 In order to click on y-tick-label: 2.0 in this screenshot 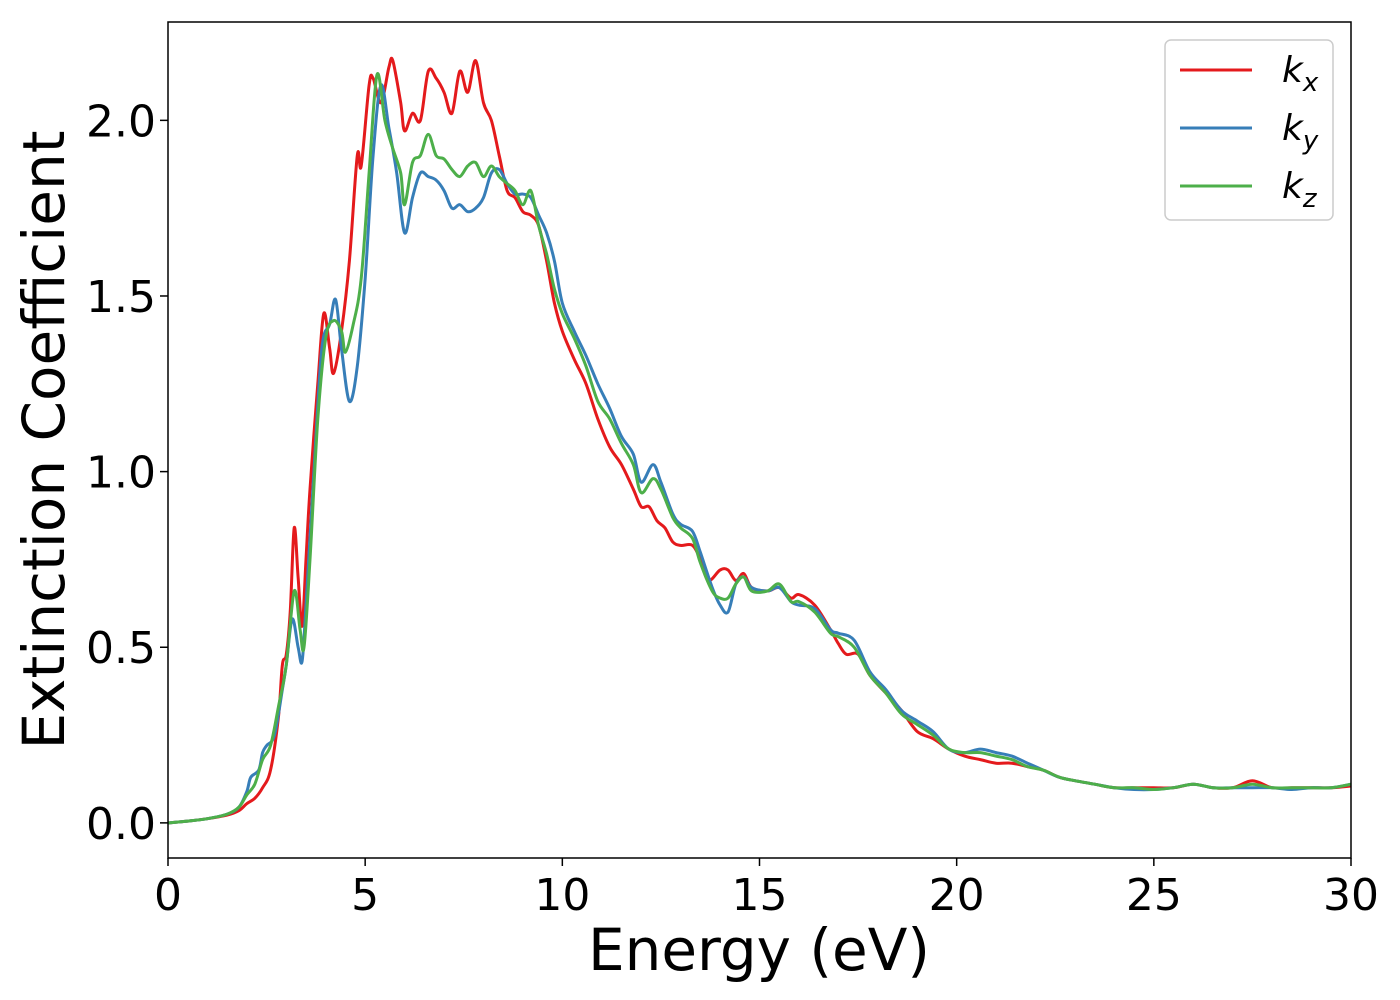, I will do `click(121, 121)`.